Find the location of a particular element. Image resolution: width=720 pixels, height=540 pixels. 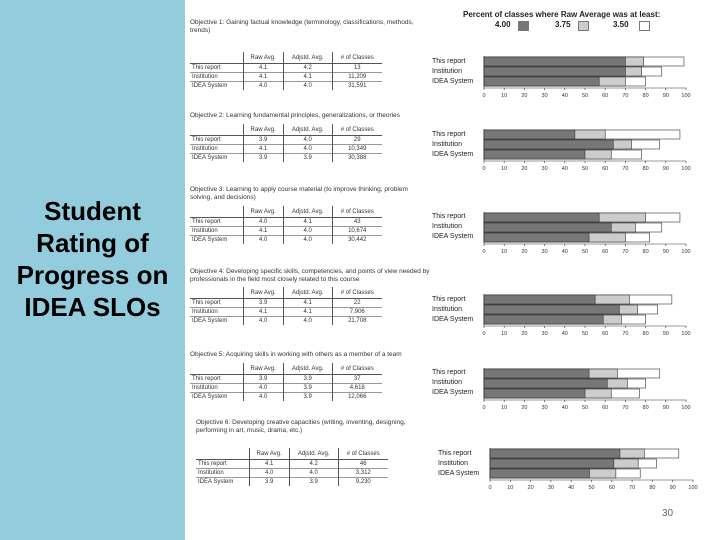

table-row: This report 3.9 4.1 22 is located at coordinates (286, 303).